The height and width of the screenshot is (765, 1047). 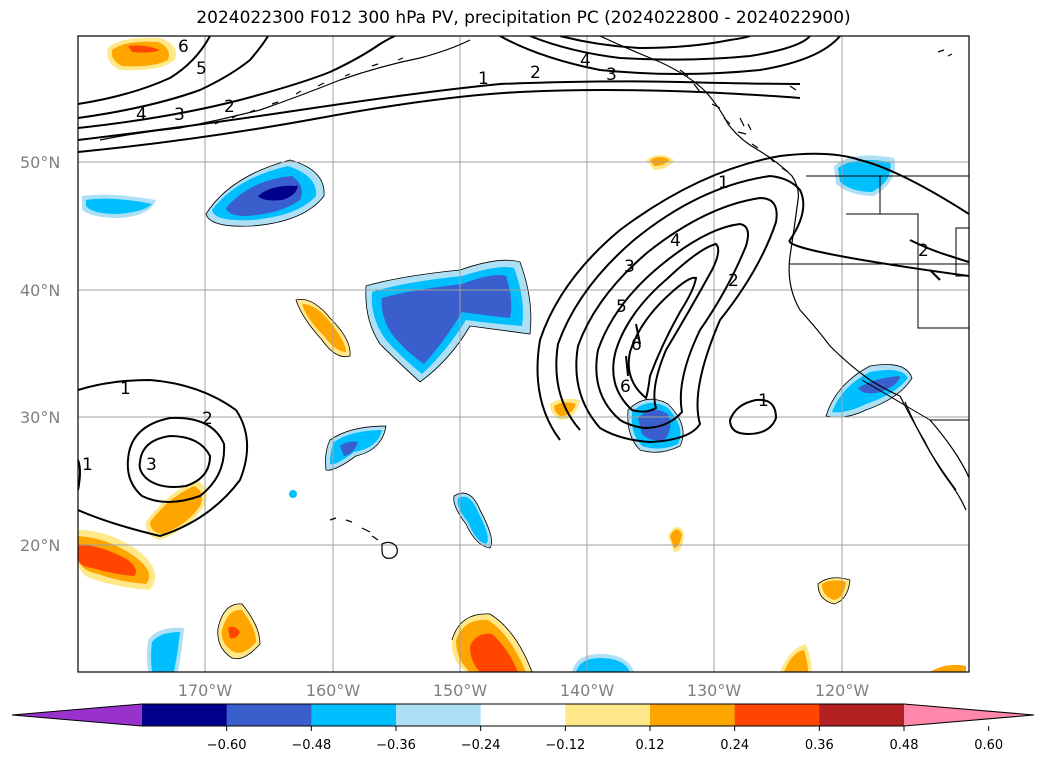 I want to click on colorbar-tick-label: 0.12, so click(x=650, y=745).